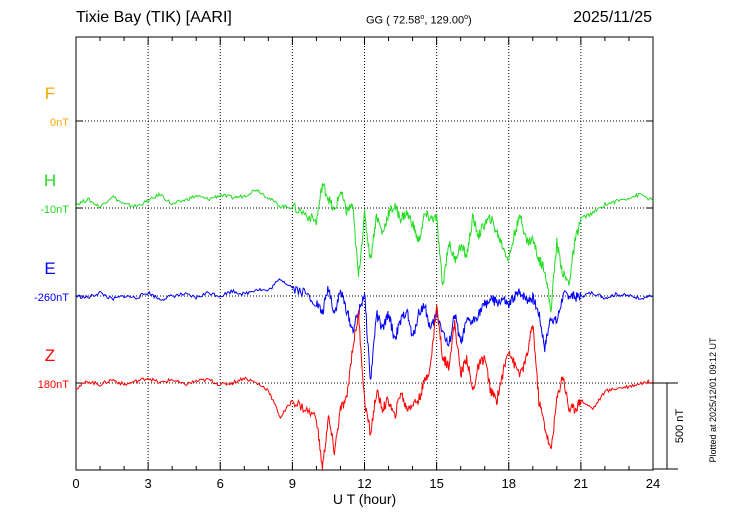  I want to click on coords-prefix: GG ( 72.58, so click(393, 20).